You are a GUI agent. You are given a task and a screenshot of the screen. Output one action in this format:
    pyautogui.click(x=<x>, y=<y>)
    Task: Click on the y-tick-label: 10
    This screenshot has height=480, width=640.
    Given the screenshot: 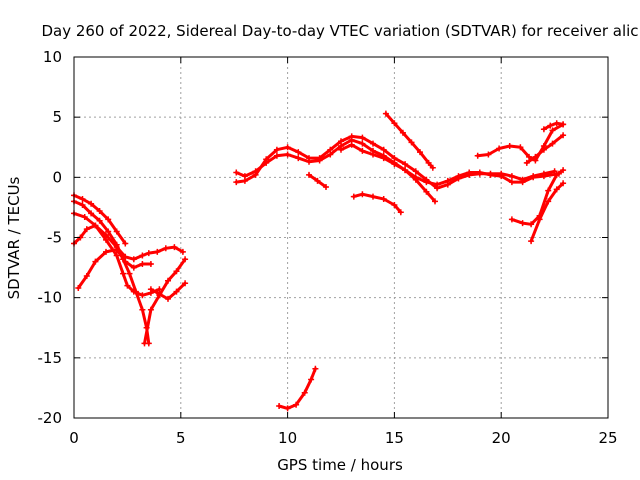 What is the action you would take?
    pyautogui.click(x=52, y=57)
    